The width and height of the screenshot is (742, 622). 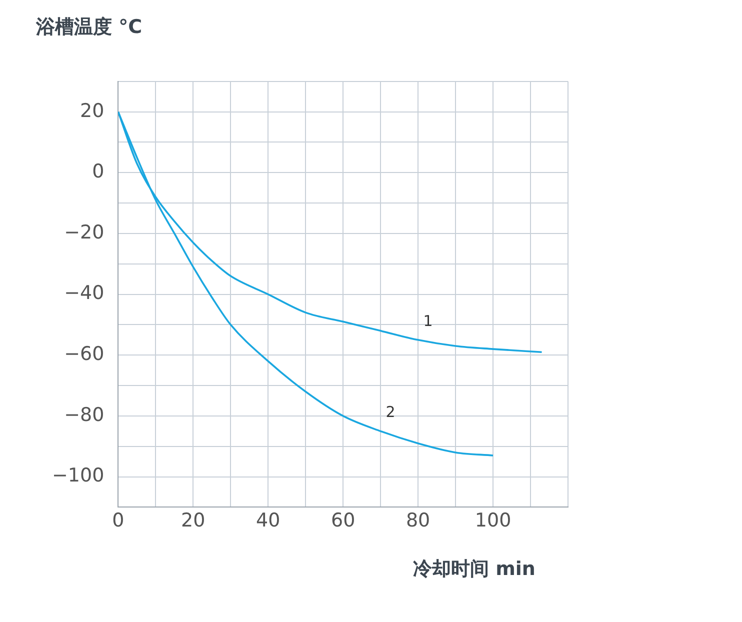 I want to click on x-tick-label: 100, so click(x=493, y=521).